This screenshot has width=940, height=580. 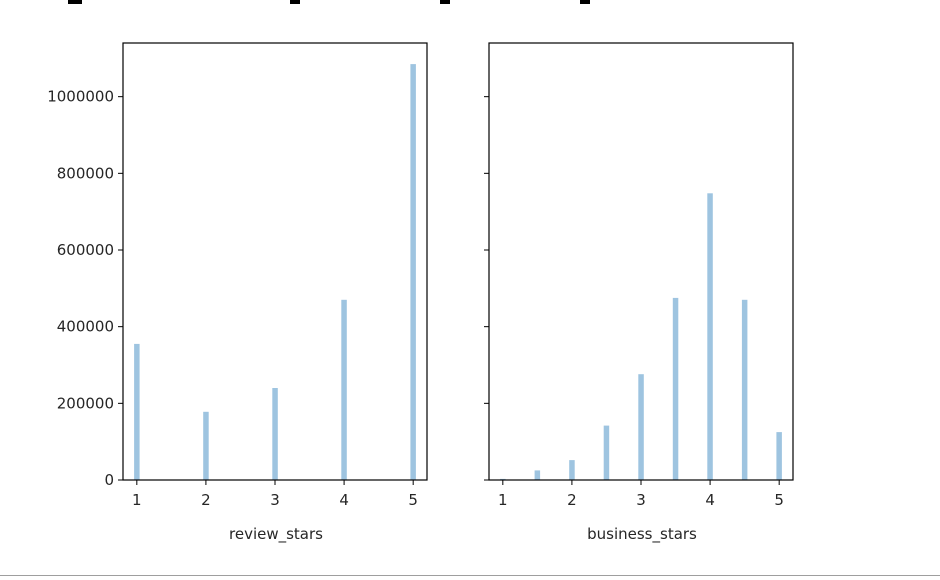 What do you see at coordinates (85, 173) in the screenshot?
I see `y-tick-label: 800000` at bounding box center [85, 173].